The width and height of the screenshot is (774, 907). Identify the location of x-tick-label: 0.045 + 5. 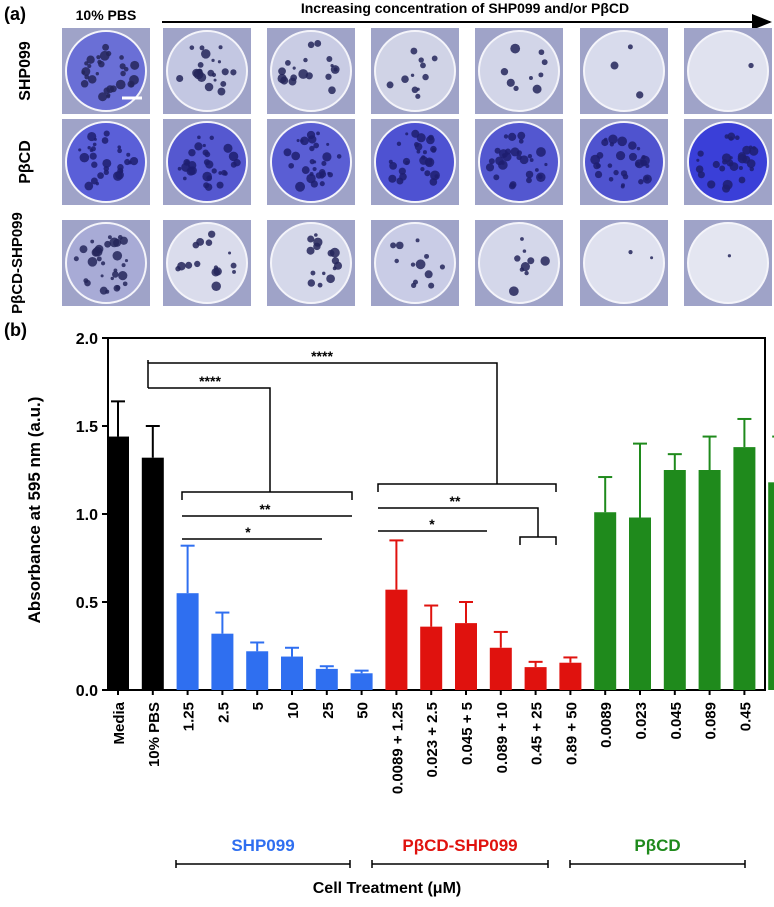
(467, 733).